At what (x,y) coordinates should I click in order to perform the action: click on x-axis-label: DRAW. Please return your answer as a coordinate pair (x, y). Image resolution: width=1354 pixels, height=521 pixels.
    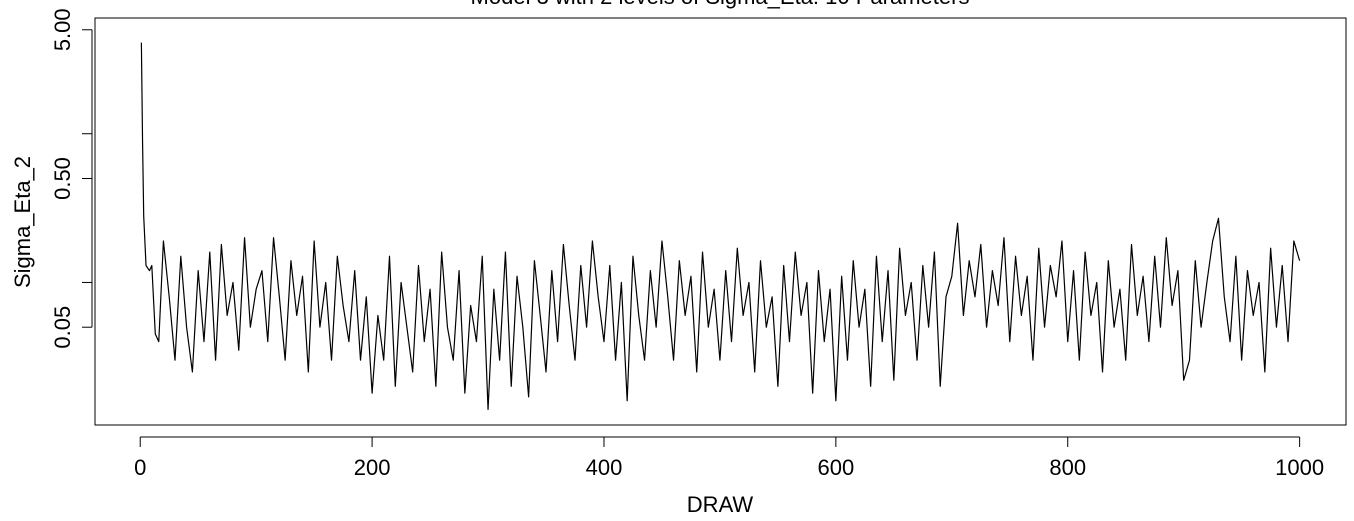
    Looking at the image, I should click on (720, 504).